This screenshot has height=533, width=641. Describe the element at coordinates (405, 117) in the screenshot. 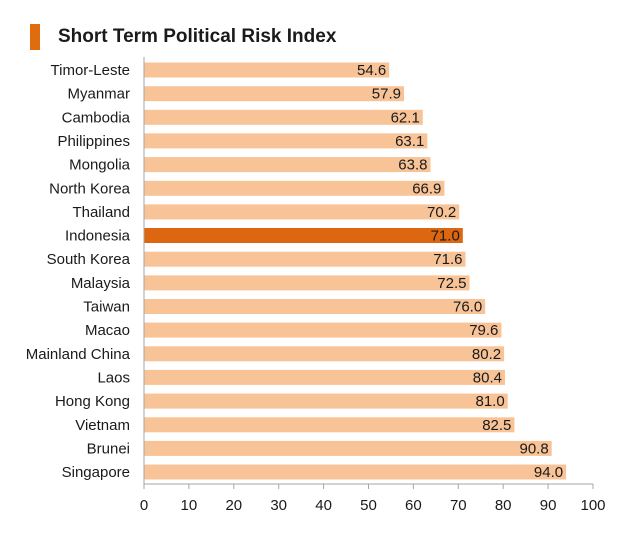

I see `data-label: 62.1` at that location.